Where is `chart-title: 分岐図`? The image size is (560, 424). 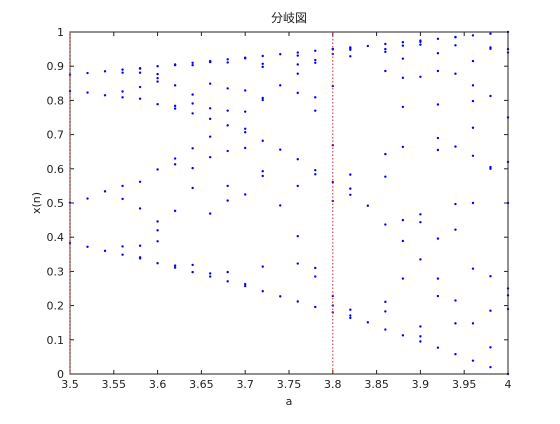
chart-title: 分岐図 is located at coordinates (289, 18).